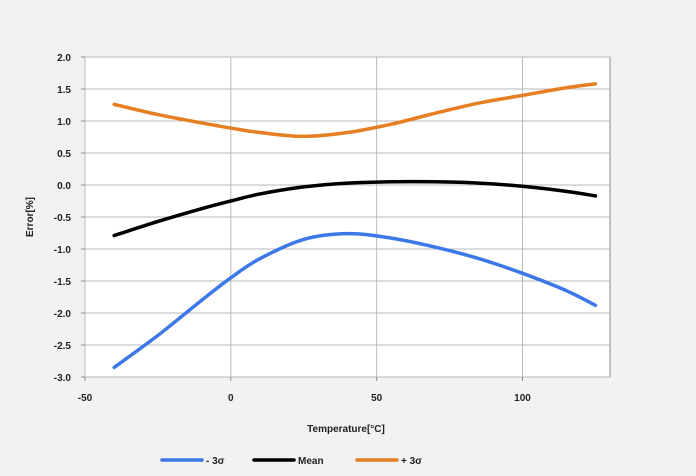  I want to click on y-tick-label: 2.0, so click(64, 58).